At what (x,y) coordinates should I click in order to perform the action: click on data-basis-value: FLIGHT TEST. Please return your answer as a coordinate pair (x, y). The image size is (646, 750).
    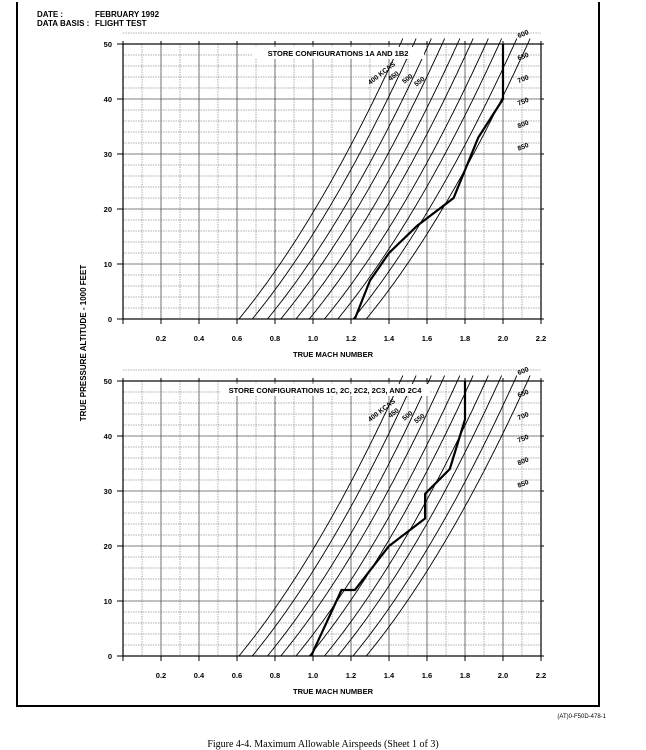
    Looking at the image, I should click on (121, 23).